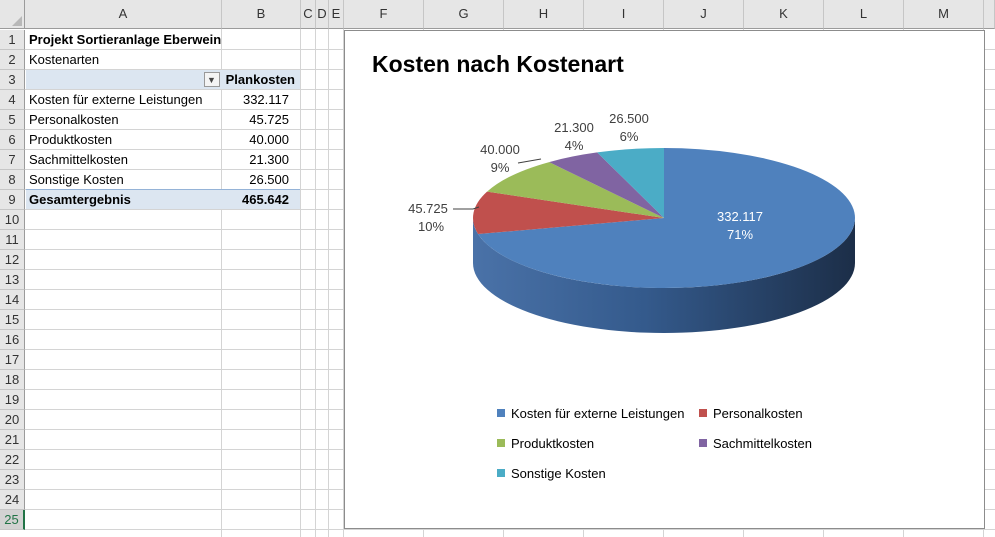  I want to click on filter-dropdown-icon: ▼, so click(212, 79).